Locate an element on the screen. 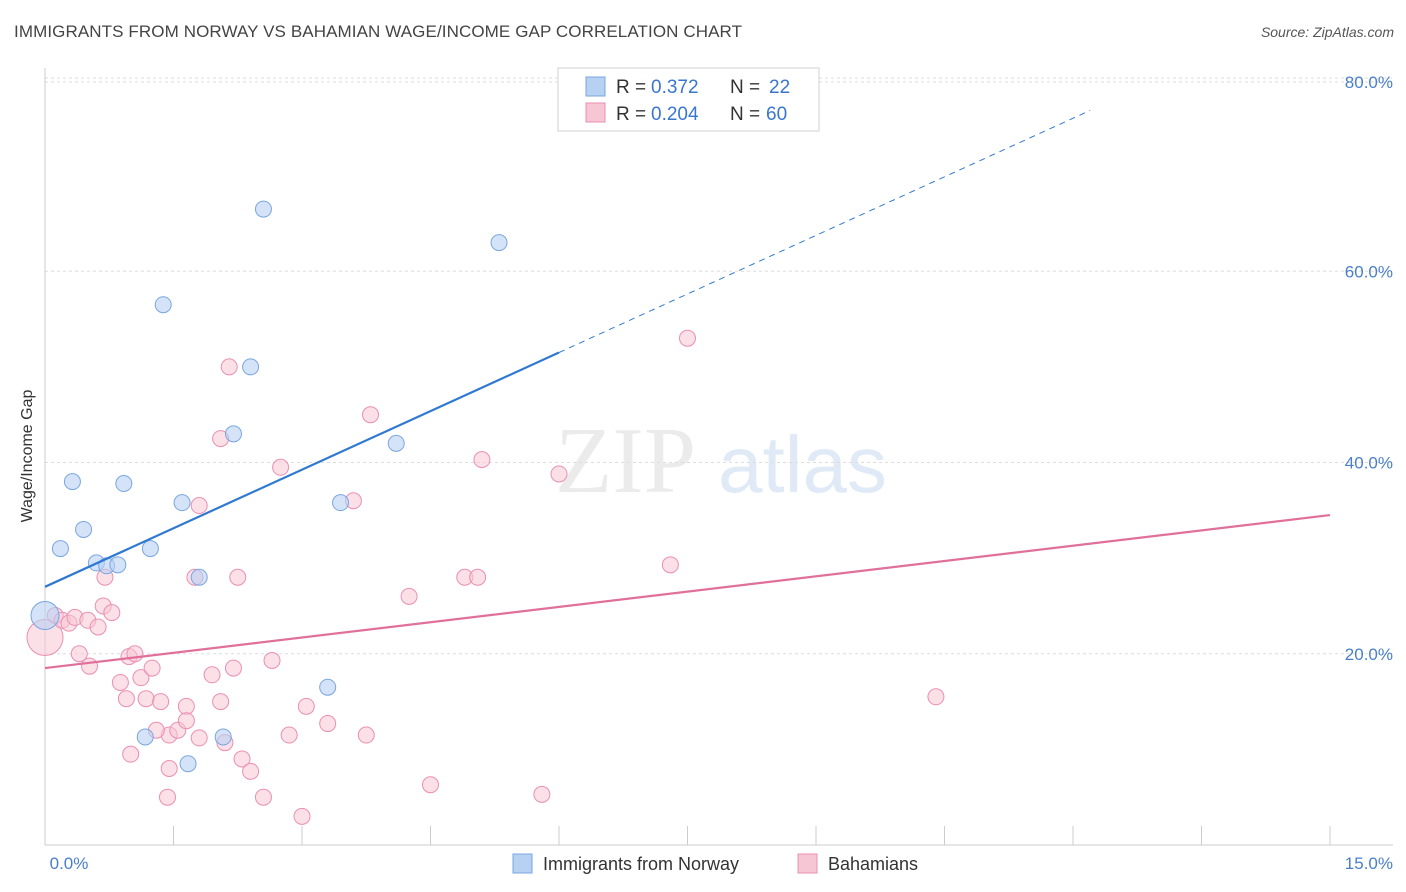 This screenshot has height=892, width=1406. y-tick-label: 60.0% is located at coordinates (1369, 271).